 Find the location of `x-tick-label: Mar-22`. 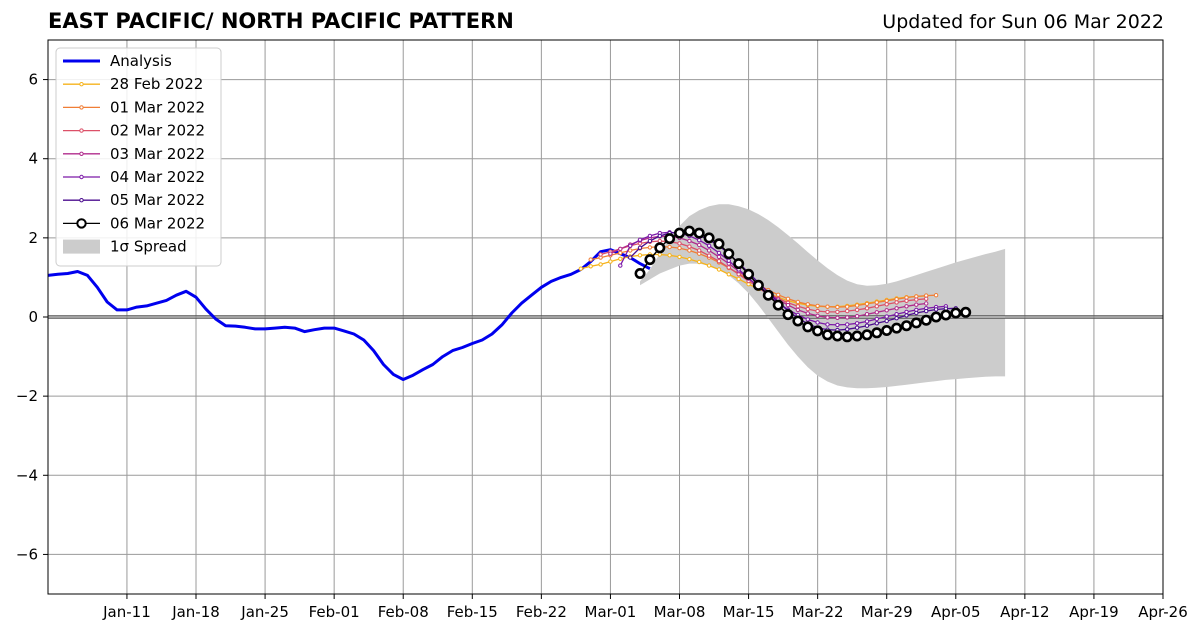

x-tick-label: Mar-22 is located at coordinates (818, 612).